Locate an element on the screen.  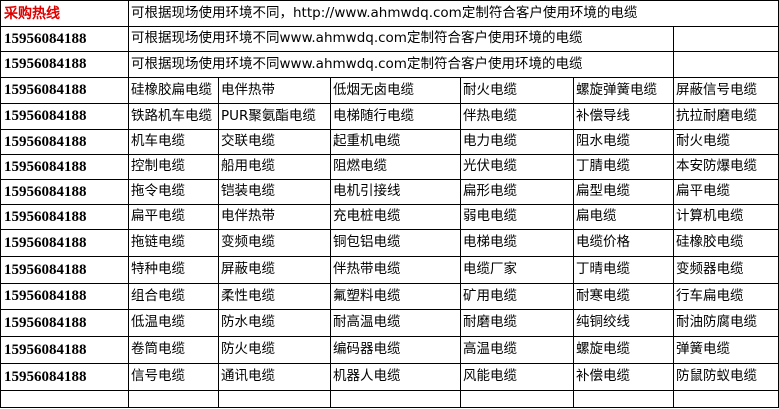
product-cell: 丁腈电缆 is located at coordinates (623, 167).